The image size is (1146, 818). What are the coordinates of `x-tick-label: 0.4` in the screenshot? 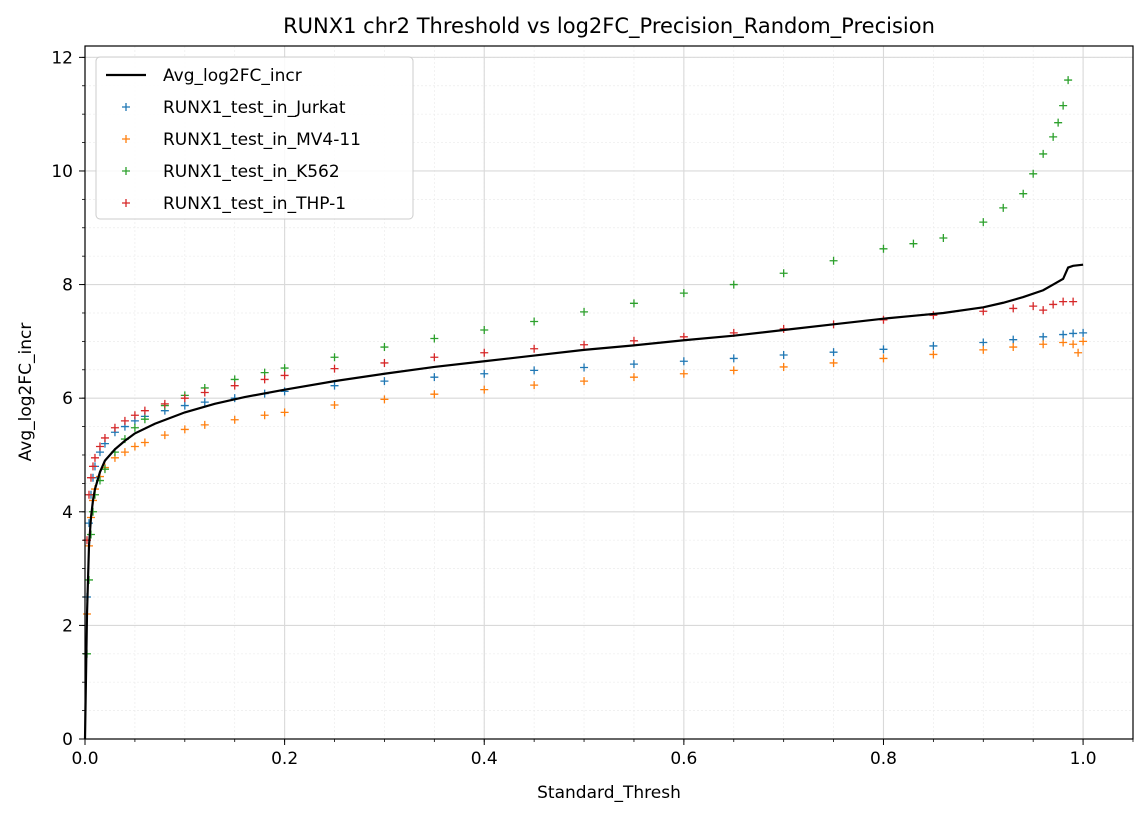 It's located at (484, 759).